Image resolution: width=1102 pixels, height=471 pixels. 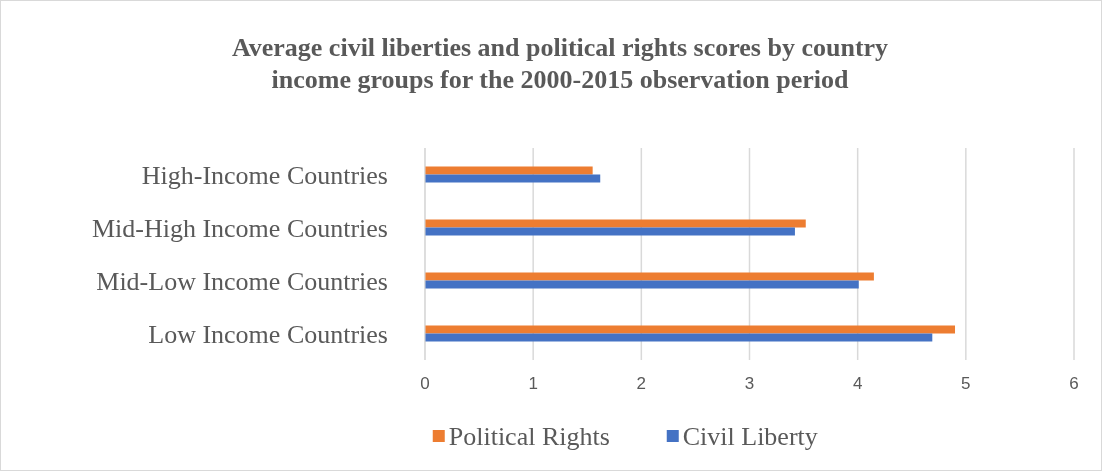 What do you see at coordinates (1074, 383) in the screenshot?
I see `x-tick-label: 6` at bounding box center [1074, 383].